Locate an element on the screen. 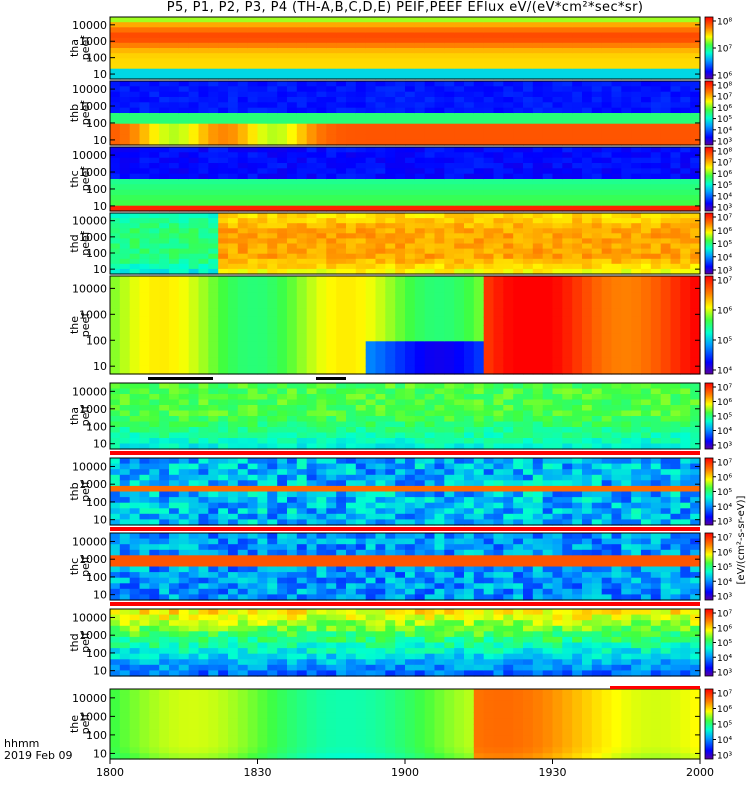  panel-frame is located at coordinates (405, 243).